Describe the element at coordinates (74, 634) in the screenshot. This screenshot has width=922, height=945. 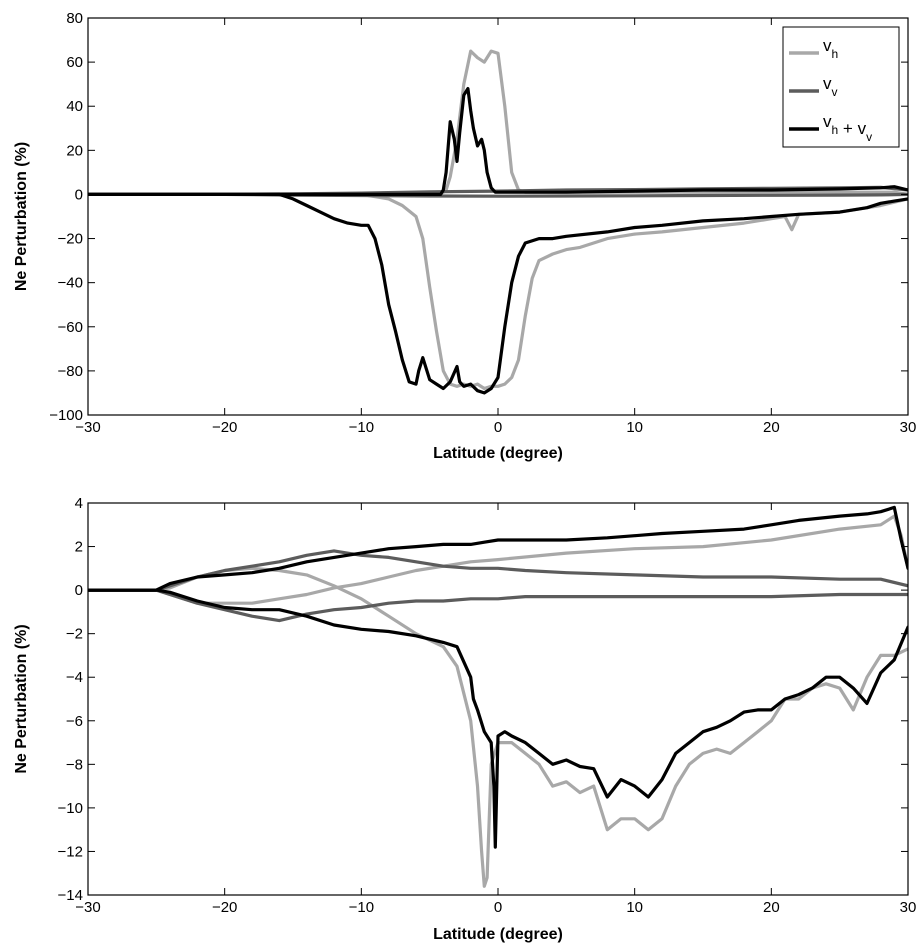
I see `y-tick-label: −2` at that location.